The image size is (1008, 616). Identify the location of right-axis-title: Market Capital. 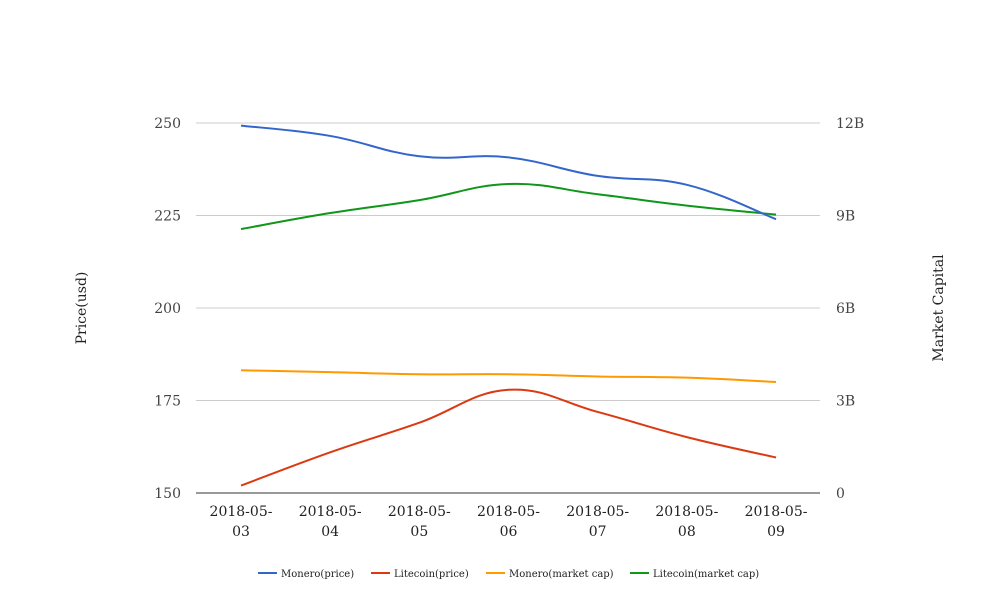
(939, 308).